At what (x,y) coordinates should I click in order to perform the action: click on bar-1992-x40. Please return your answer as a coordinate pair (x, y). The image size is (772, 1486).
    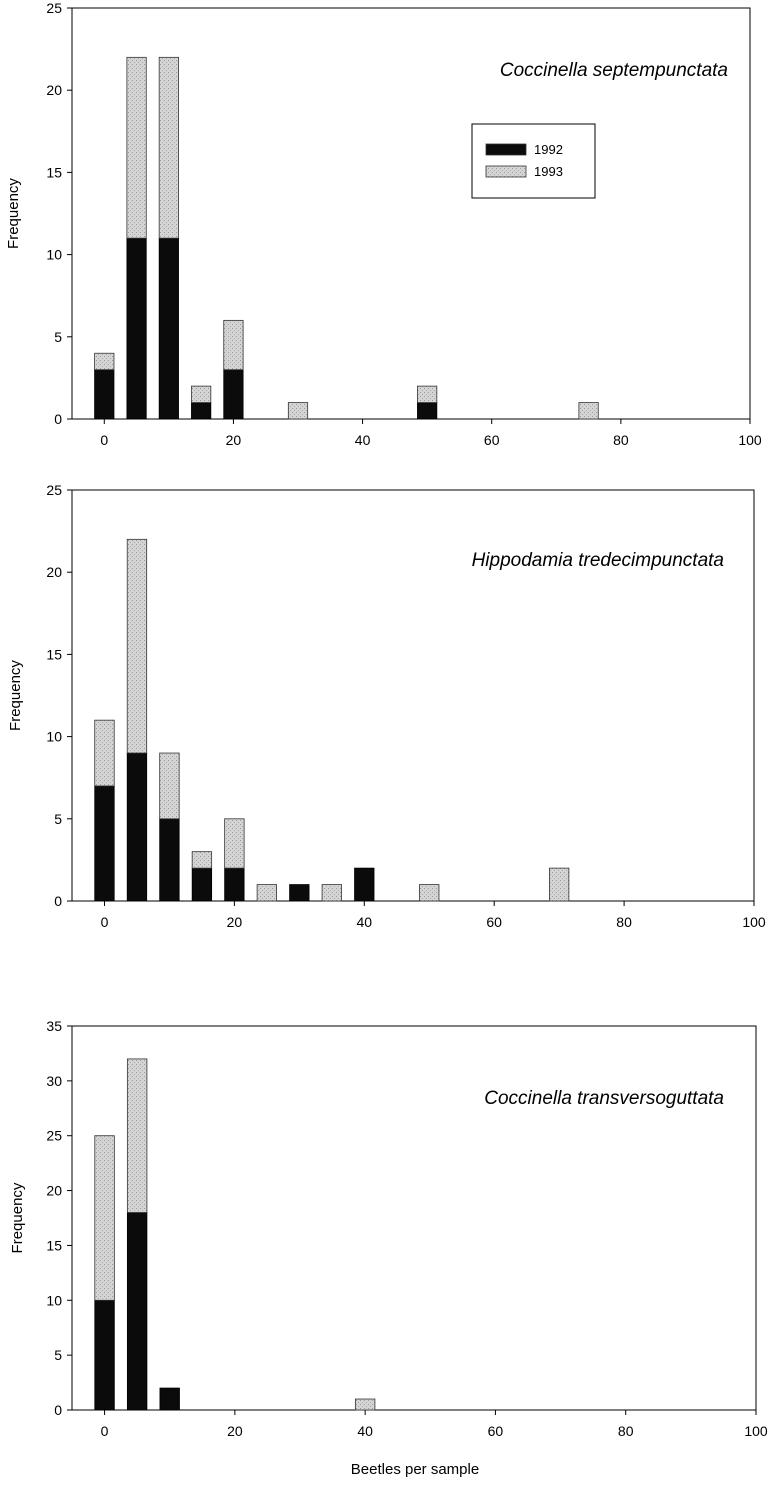
    Looking at the image, I should click on (364, 884).